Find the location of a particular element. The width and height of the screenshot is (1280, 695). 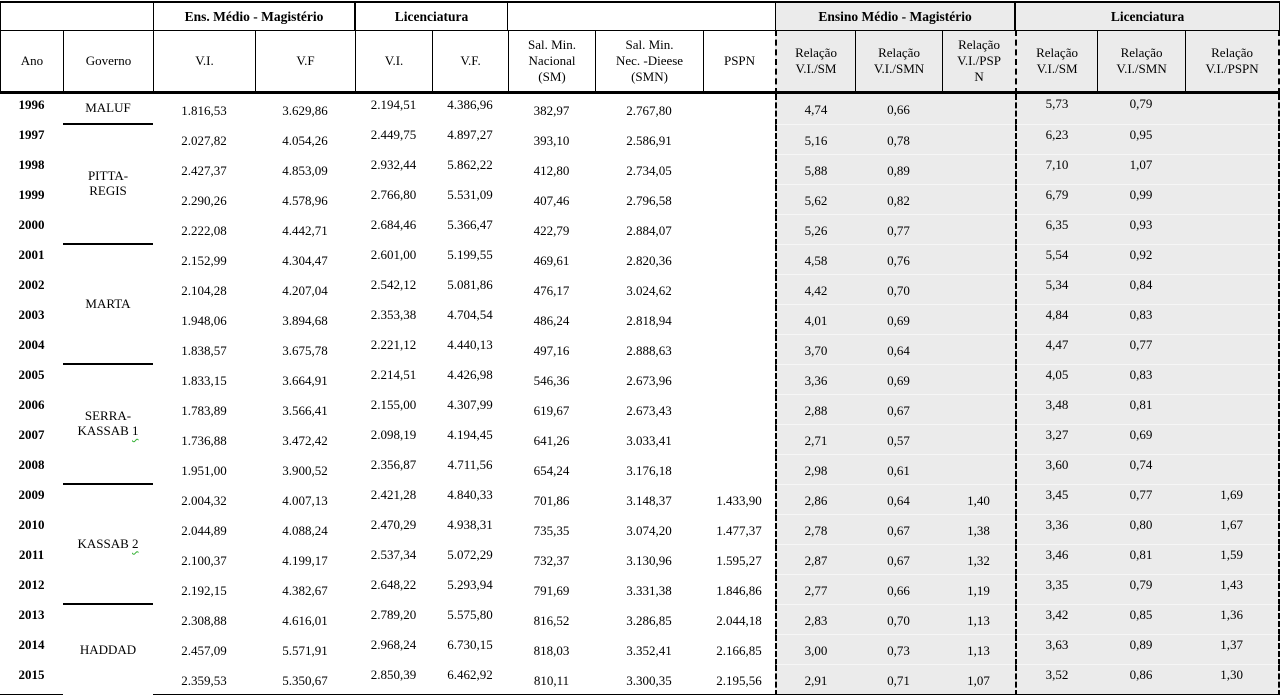

cell-sal-min-nacional: 641,26 is located at coordinates (552, 440).